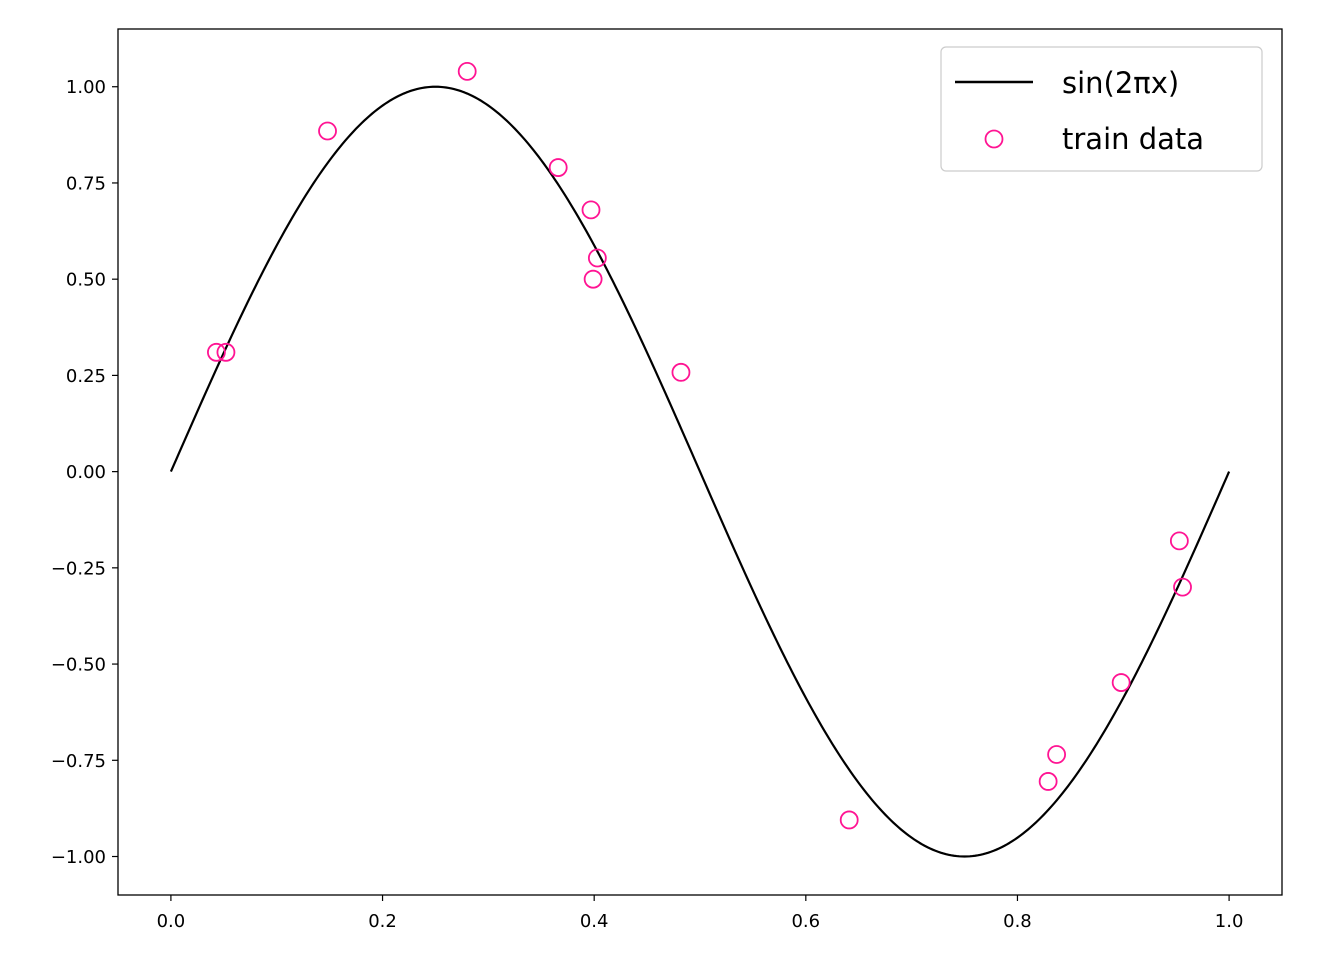 Image resolution: width=1341 pixels, height=964 pixels. What do you see at coordinates (78, 857) in the screenshot?
I see `y-tick-label: −1.00` at bounding box center [78, 857].